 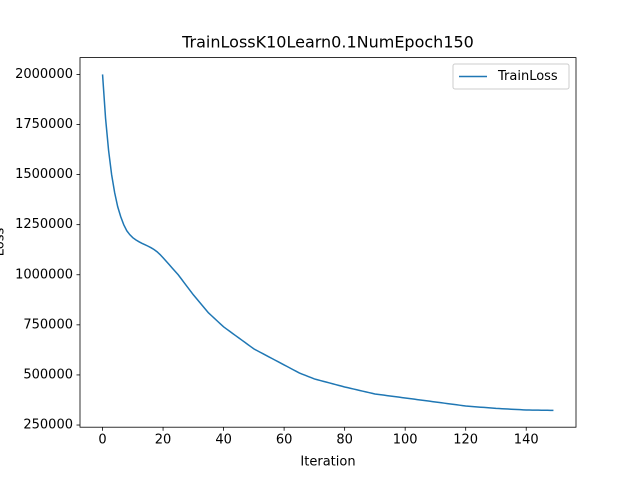 What do you see at coordinates (327, 42) in the screenshot?
I see `chart-title: TrainLossK10Learn0.1NumEpoch150` at bounding box center [327, 42].